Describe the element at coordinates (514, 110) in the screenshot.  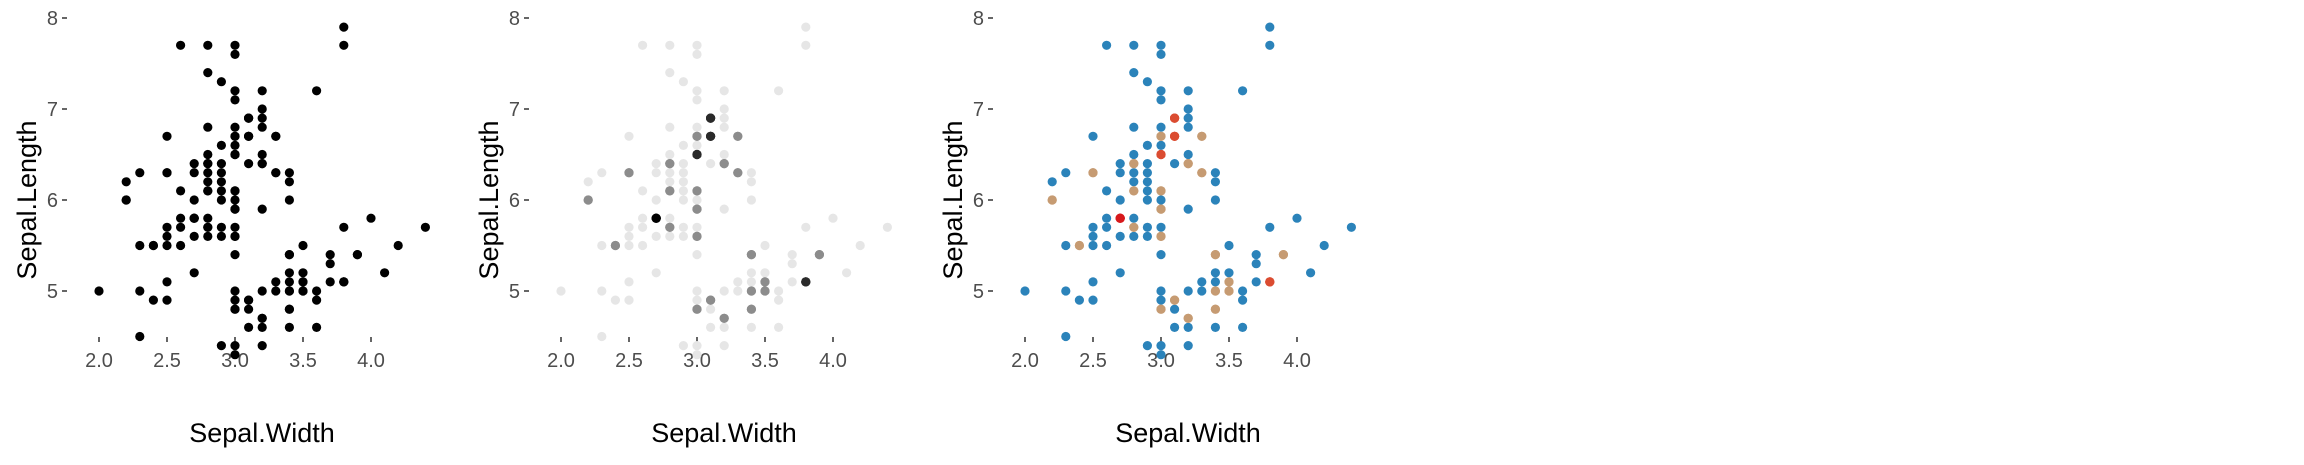
I see `y-tick-label: 7` at that location.